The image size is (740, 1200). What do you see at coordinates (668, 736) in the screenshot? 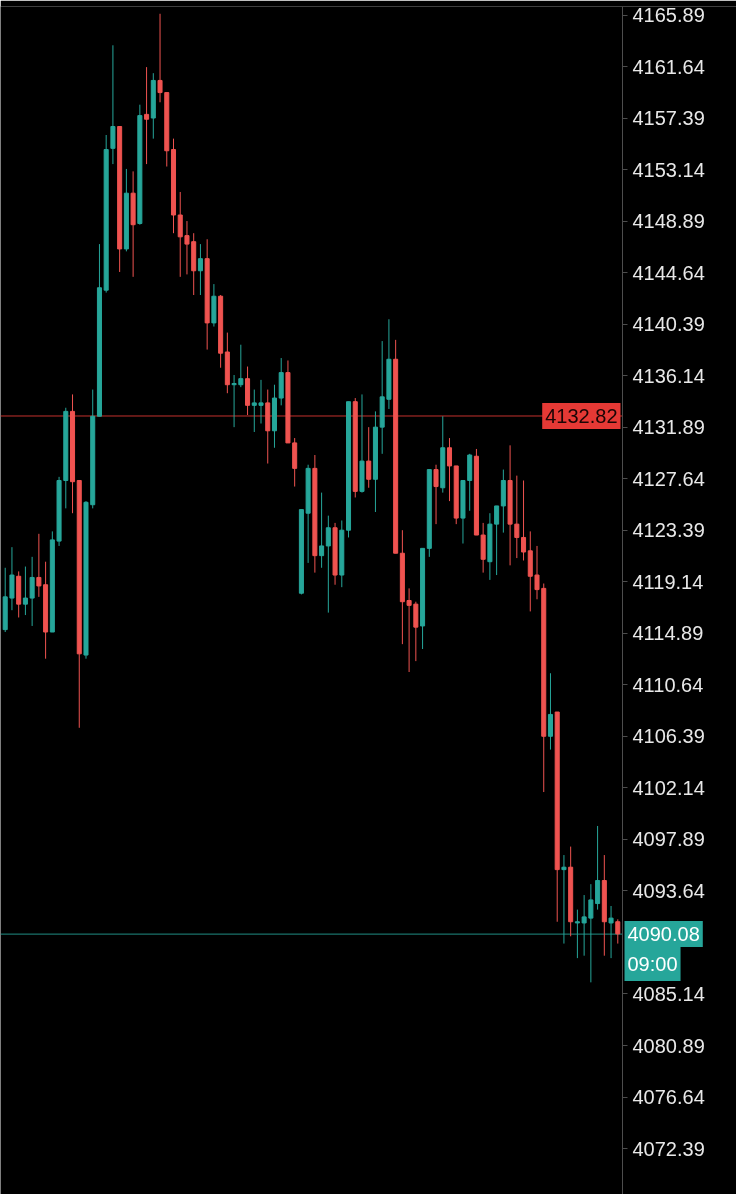
I see `y-tick-label: 4106.39` at bounding box center [668, 736].